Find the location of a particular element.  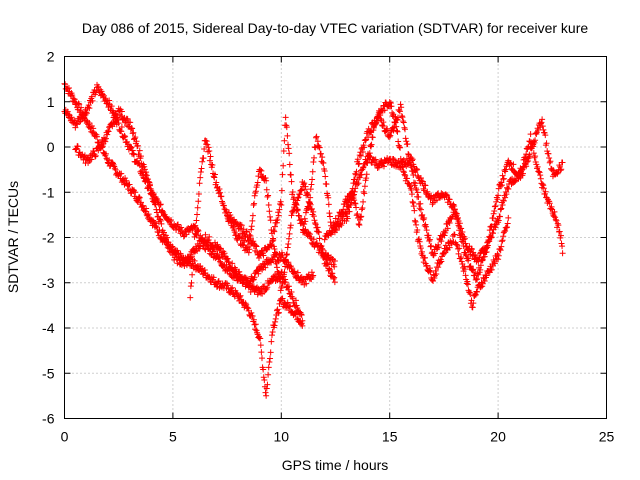

x-tick-labels: 0 5 10 15 20 25 is located at coordinates (338, 437).